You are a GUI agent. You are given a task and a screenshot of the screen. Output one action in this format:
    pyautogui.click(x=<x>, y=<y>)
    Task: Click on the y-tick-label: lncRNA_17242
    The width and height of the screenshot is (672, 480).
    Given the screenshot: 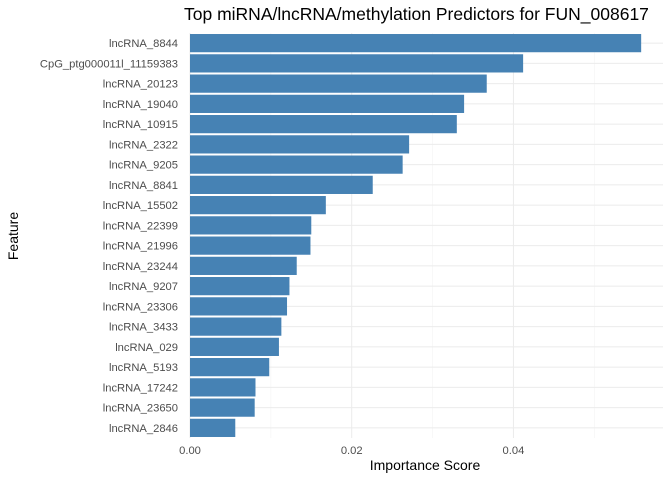 What is the action you would take?
    pyautogui.click(x=140, y=388)
    